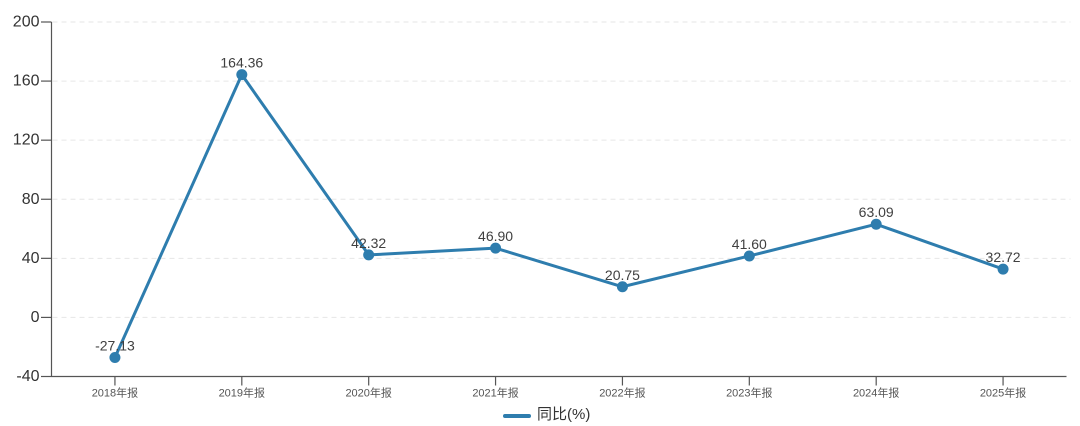  Describe the element at coordinates (495, 236) in the screenshot. I see `data-point-label: 46.90` at that location.